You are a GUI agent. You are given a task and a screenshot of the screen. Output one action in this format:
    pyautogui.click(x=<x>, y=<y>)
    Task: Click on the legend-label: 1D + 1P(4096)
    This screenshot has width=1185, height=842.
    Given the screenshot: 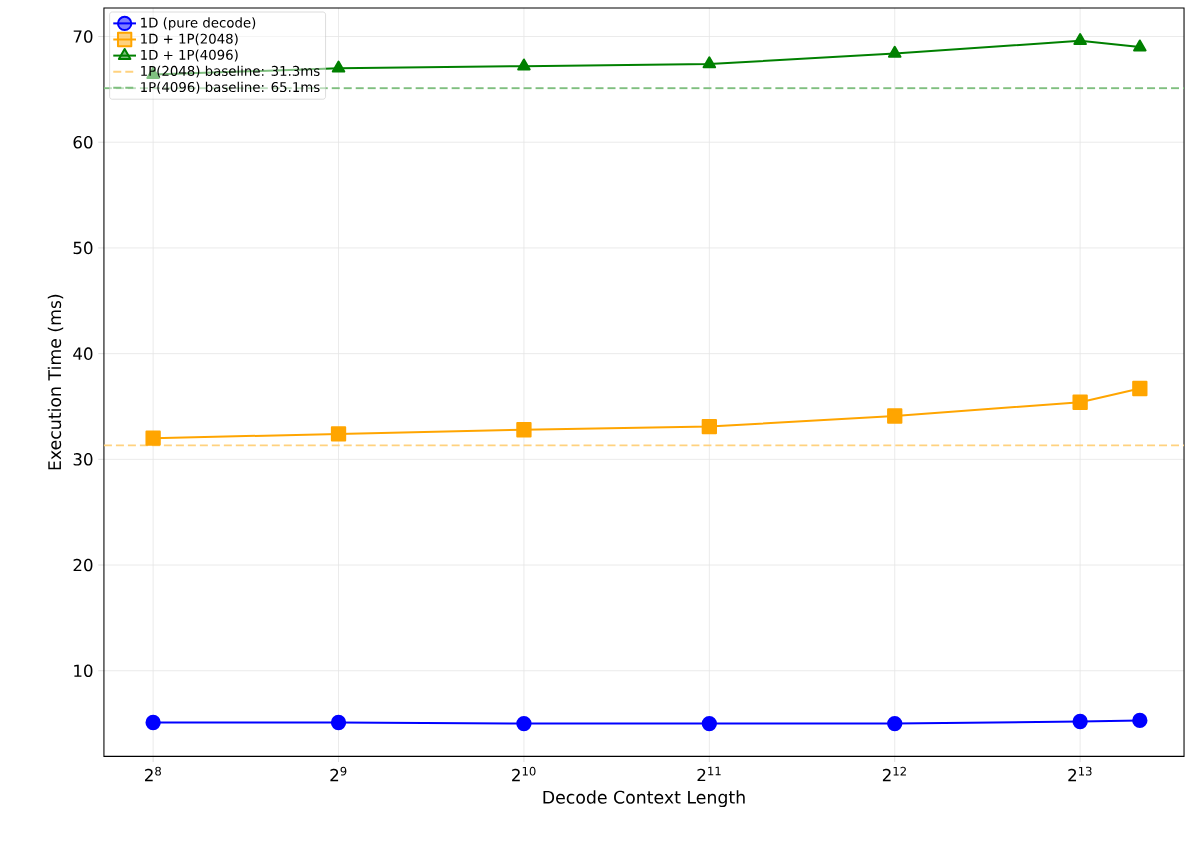 What is the action you would take?
    pyautogui.click(x=189, y=55)
    